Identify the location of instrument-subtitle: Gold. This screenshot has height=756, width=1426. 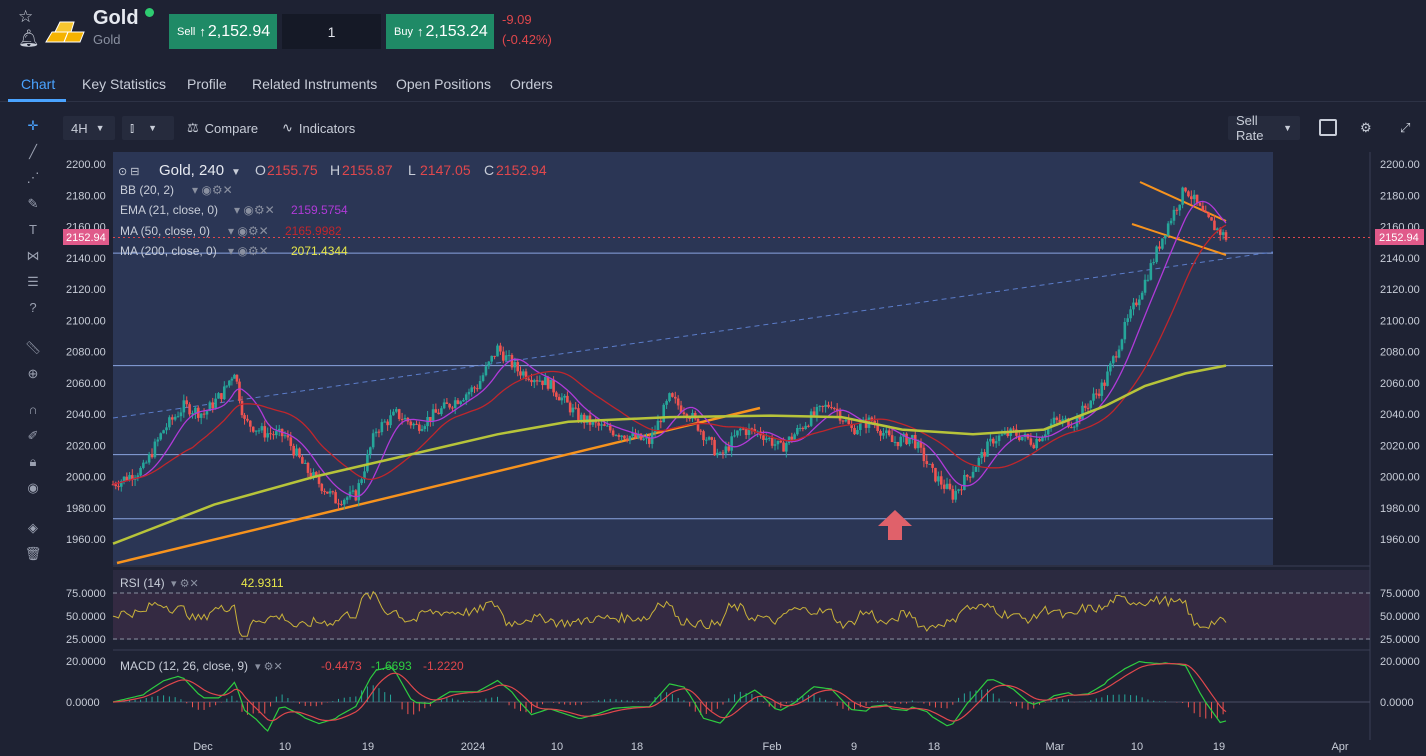
(107, 39).